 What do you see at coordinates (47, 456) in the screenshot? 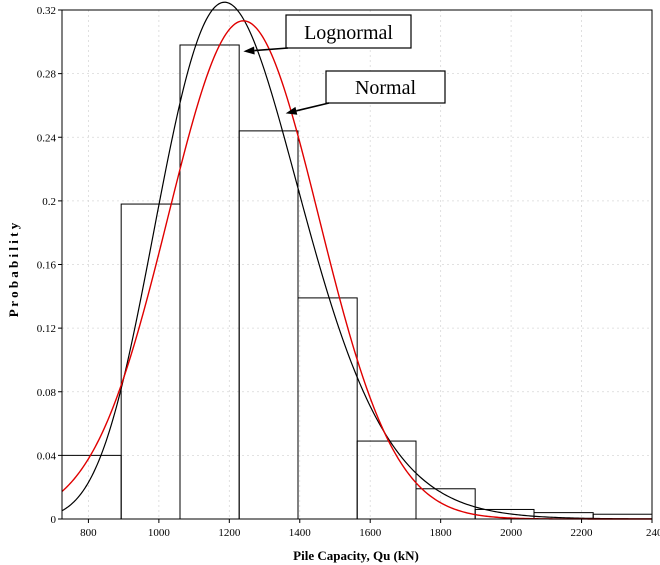
I see `y-tick-label-1: 0.04` at bounding box center [47, 456].